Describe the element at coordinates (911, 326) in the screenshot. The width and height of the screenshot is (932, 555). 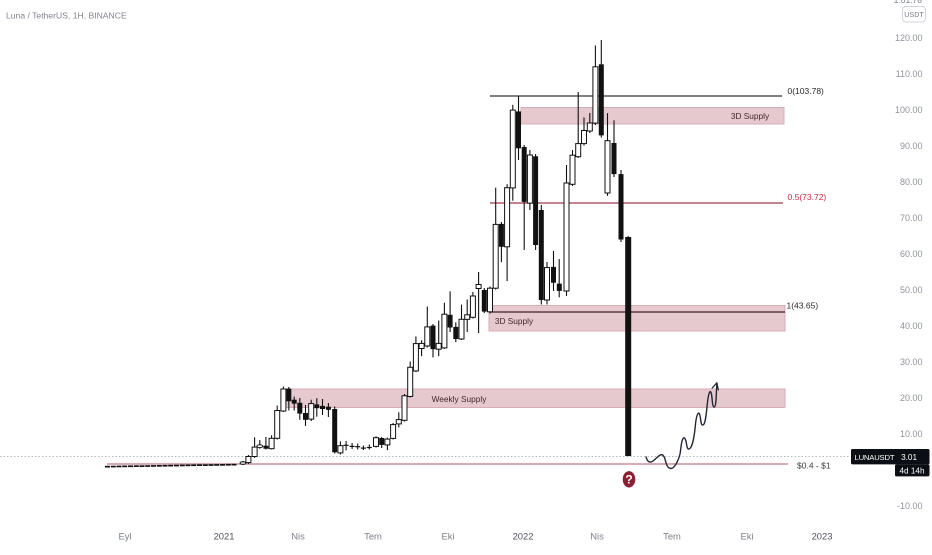
I see `svg-text: 40.00` at that location.